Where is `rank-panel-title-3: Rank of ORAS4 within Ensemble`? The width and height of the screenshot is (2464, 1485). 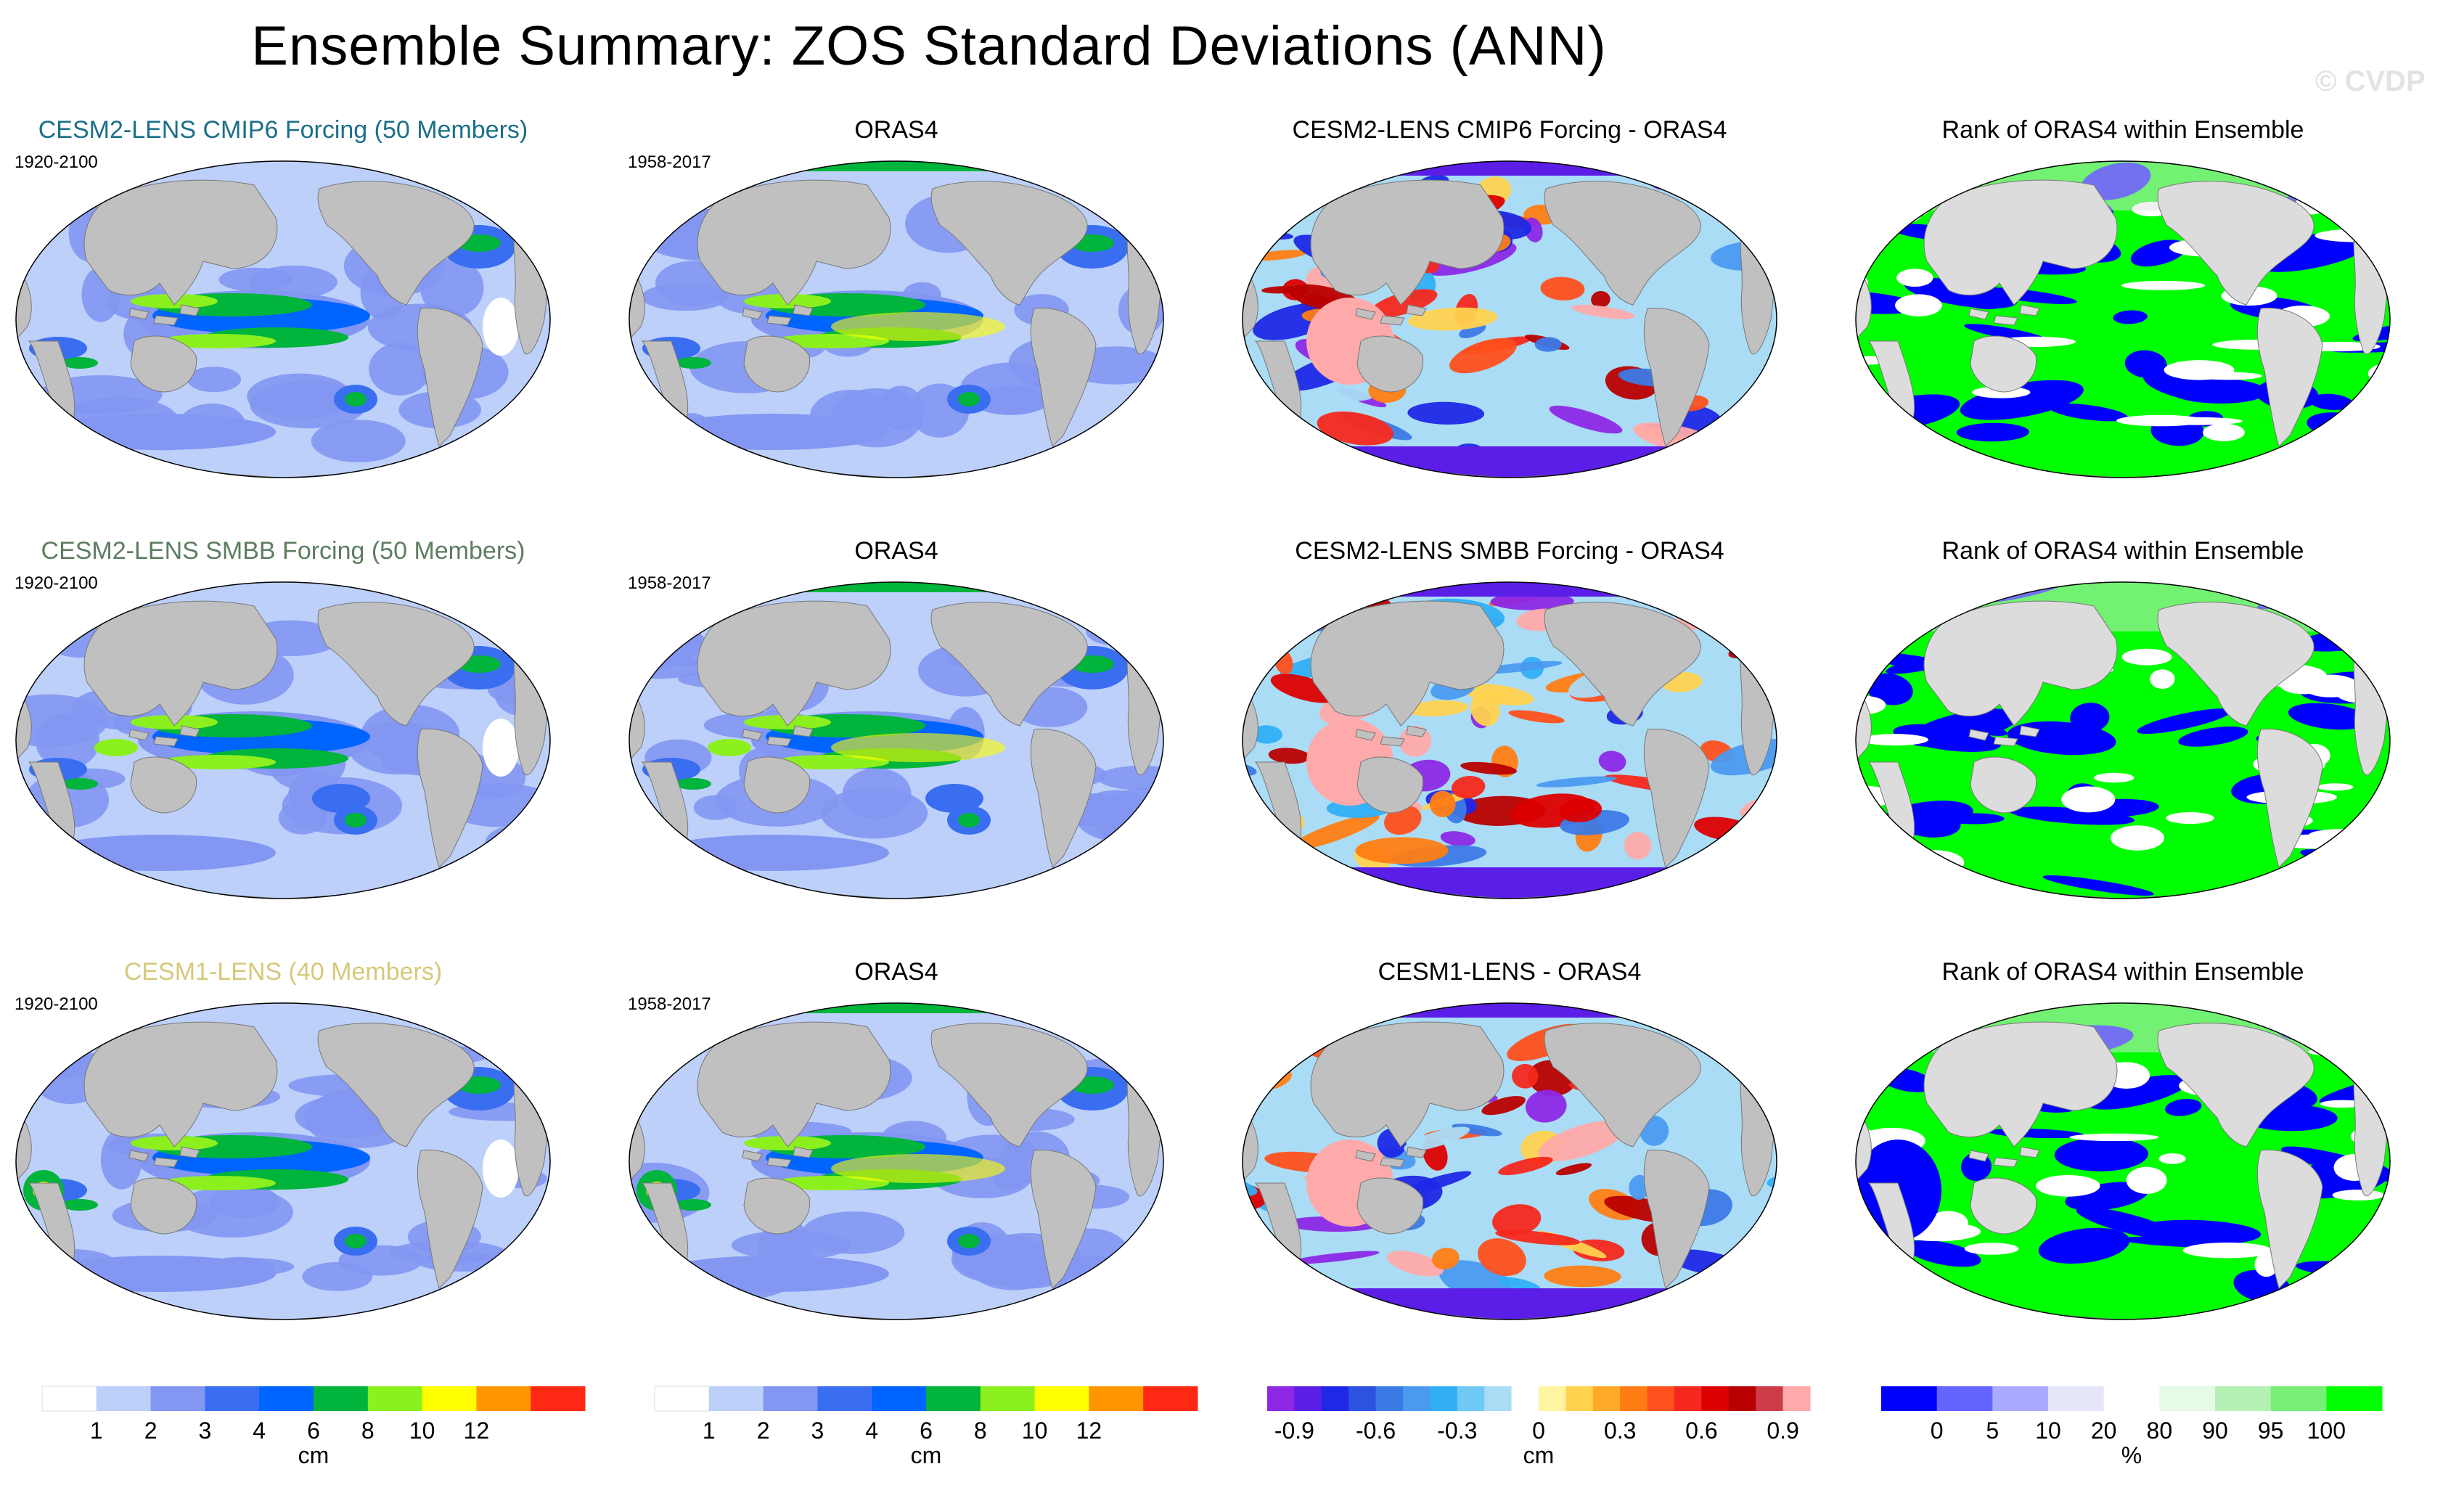
rank-panel-title-3: Rank of ORAS4 within Ensemble is located at coordinates (2122, 972).